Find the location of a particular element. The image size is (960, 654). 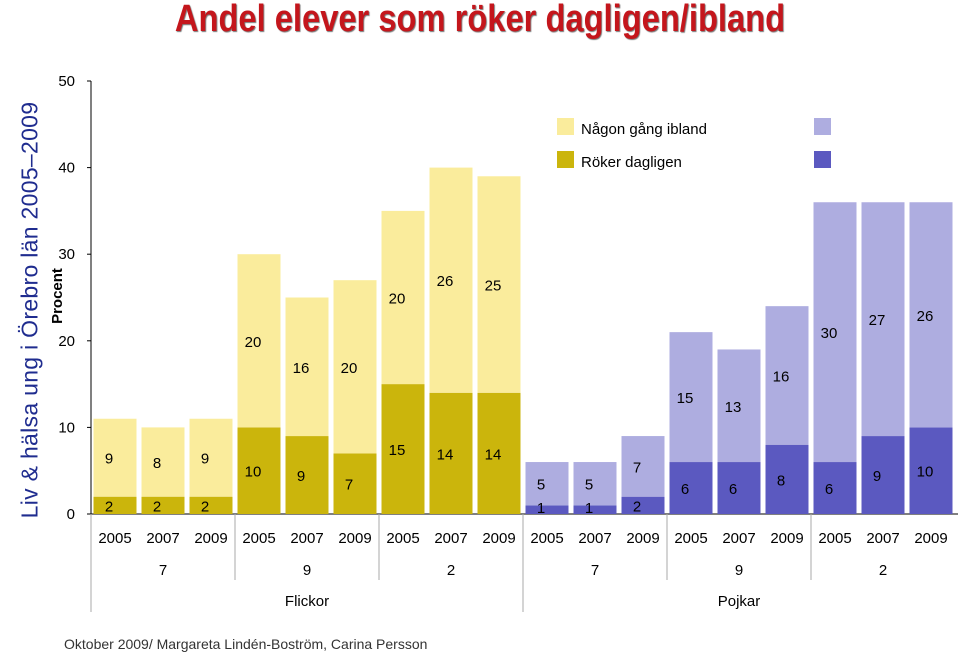

data-label-sometimes: 30 is located at coordinates (829, 333).